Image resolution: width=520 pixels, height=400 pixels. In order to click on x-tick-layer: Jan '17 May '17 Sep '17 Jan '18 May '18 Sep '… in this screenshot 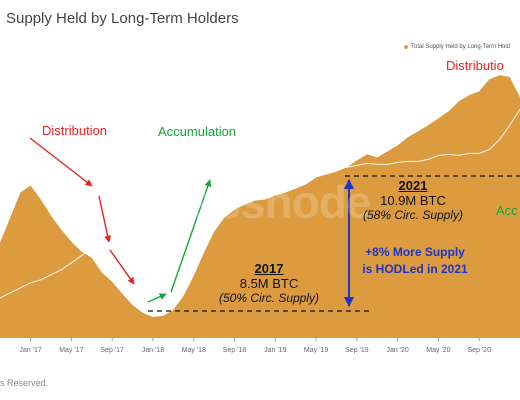, I will do `click(255, 346)`.